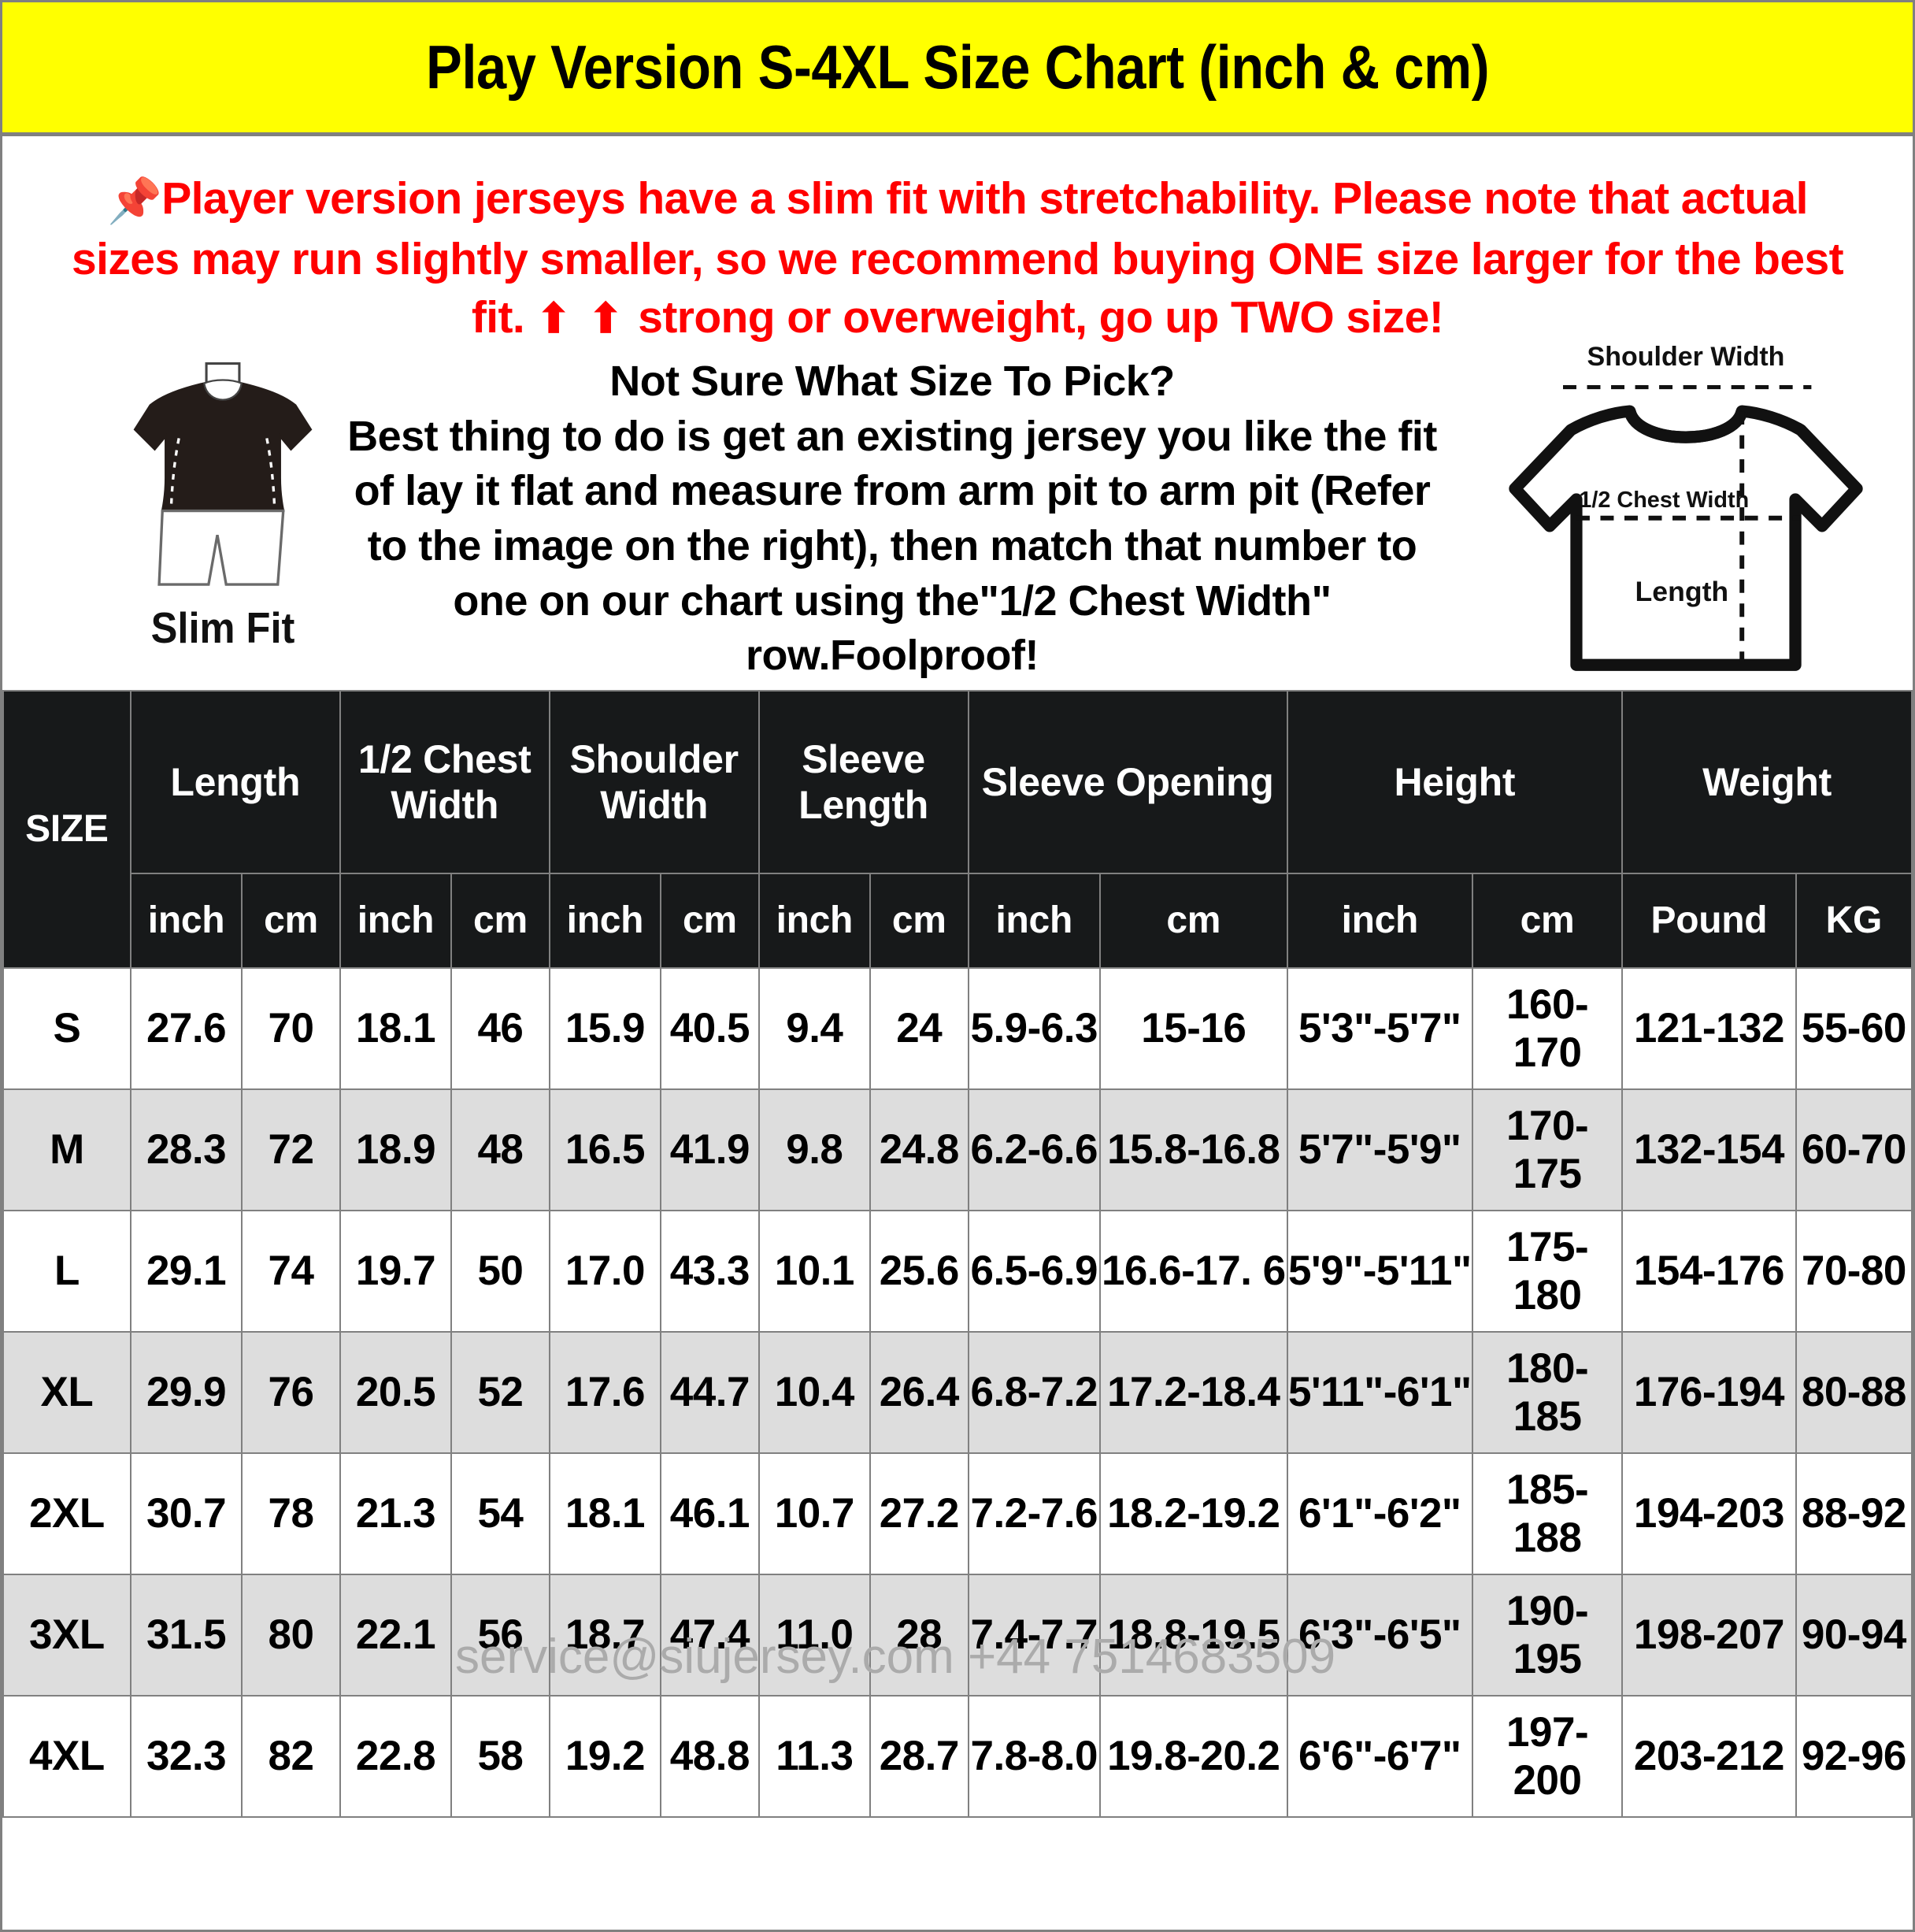 This screenshot has height=1932, width=1915. What do you see at coordinates (605, 1150) in the screenshot?
I see `cell-value: 16.5` at bounding box center [605, 1150].